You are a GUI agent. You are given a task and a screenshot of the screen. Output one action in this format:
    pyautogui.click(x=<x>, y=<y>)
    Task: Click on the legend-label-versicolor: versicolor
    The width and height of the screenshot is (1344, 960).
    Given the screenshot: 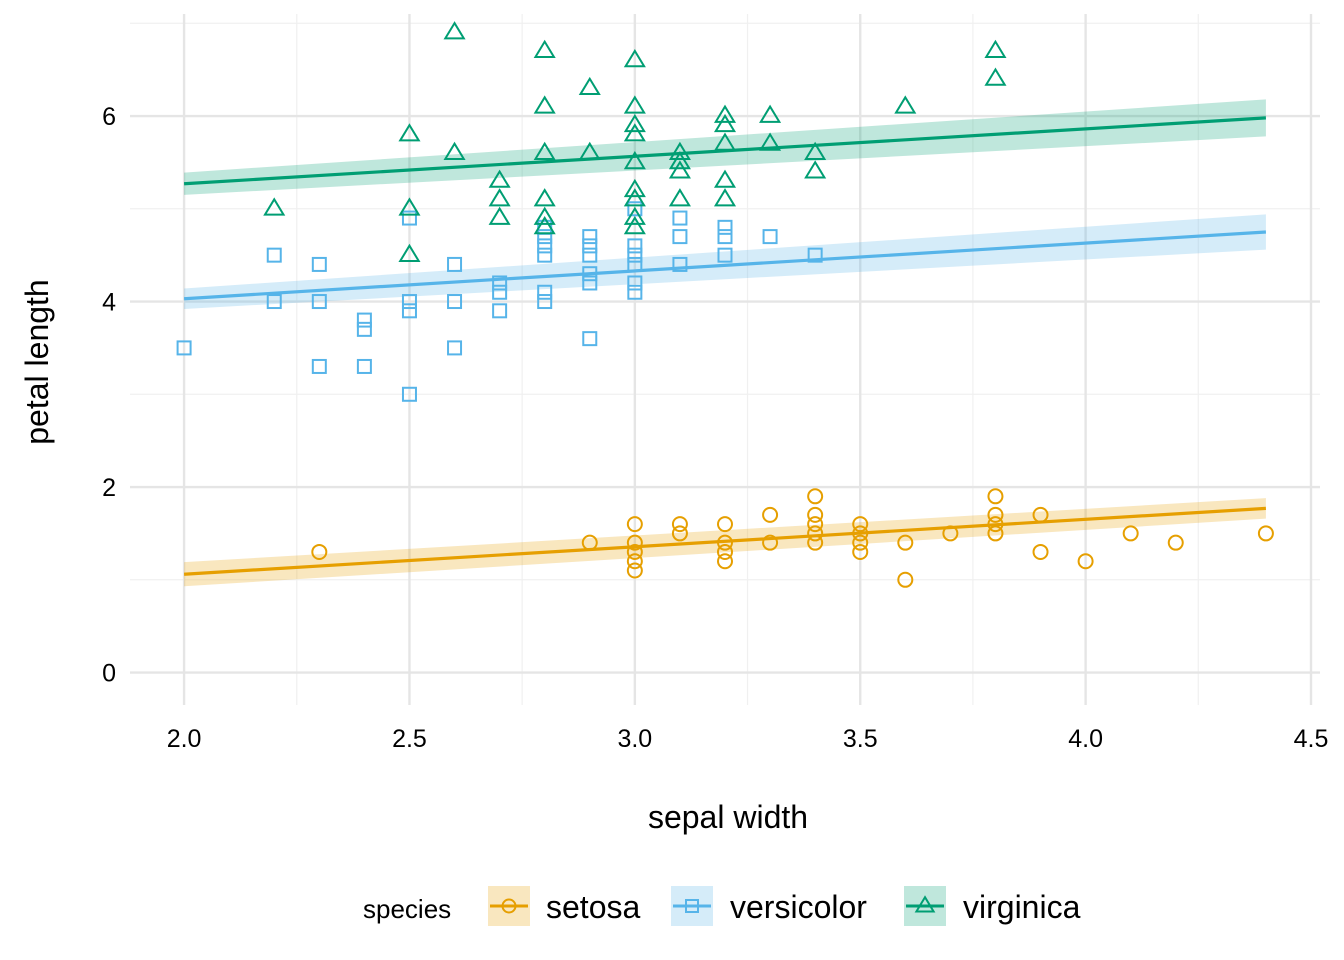 What is the action you would take?
    pyautogui.click(x=798, y=907)
    